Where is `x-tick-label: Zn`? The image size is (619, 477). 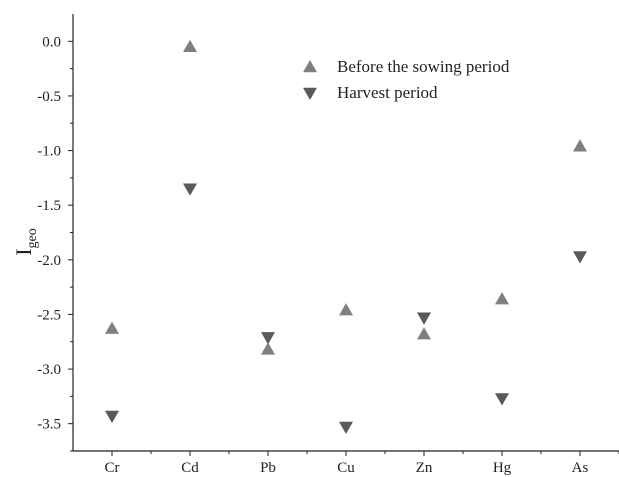
x-tick-label: Zn is located at coordinates (424, 468).